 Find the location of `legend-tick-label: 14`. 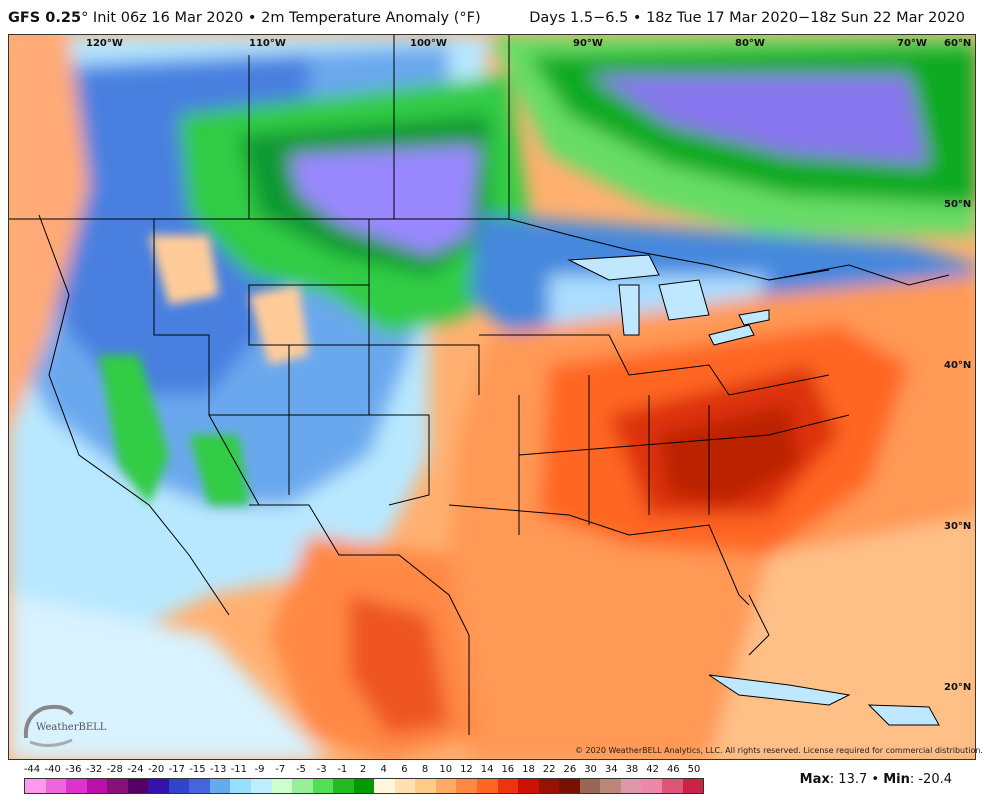

legend-tick-label: 14 is located at coordinates (487, 769).